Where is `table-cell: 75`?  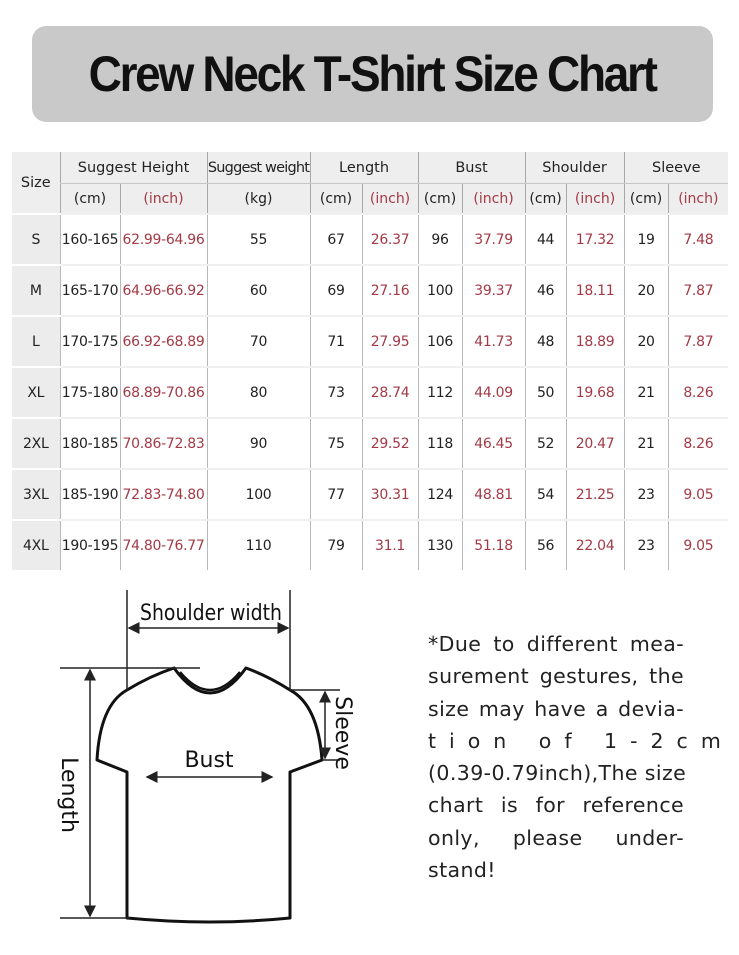
table-cell: 75 is located at coordinates (336, 443).